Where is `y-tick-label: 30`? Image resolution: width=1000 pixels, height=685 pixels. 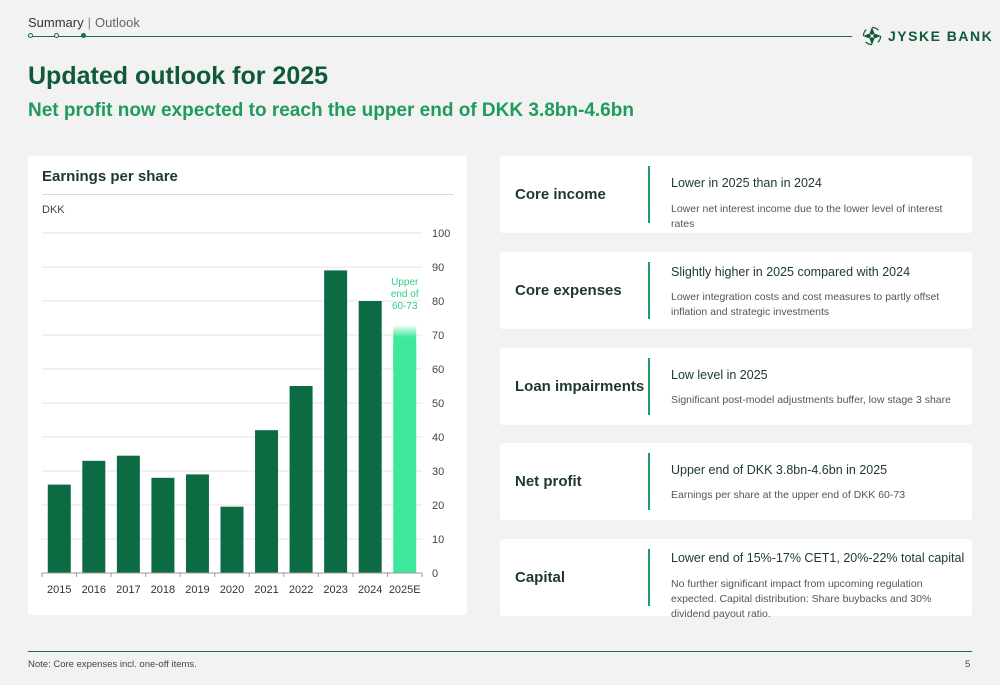 y-tick-label: 30 is located at coordinates (438, 472).